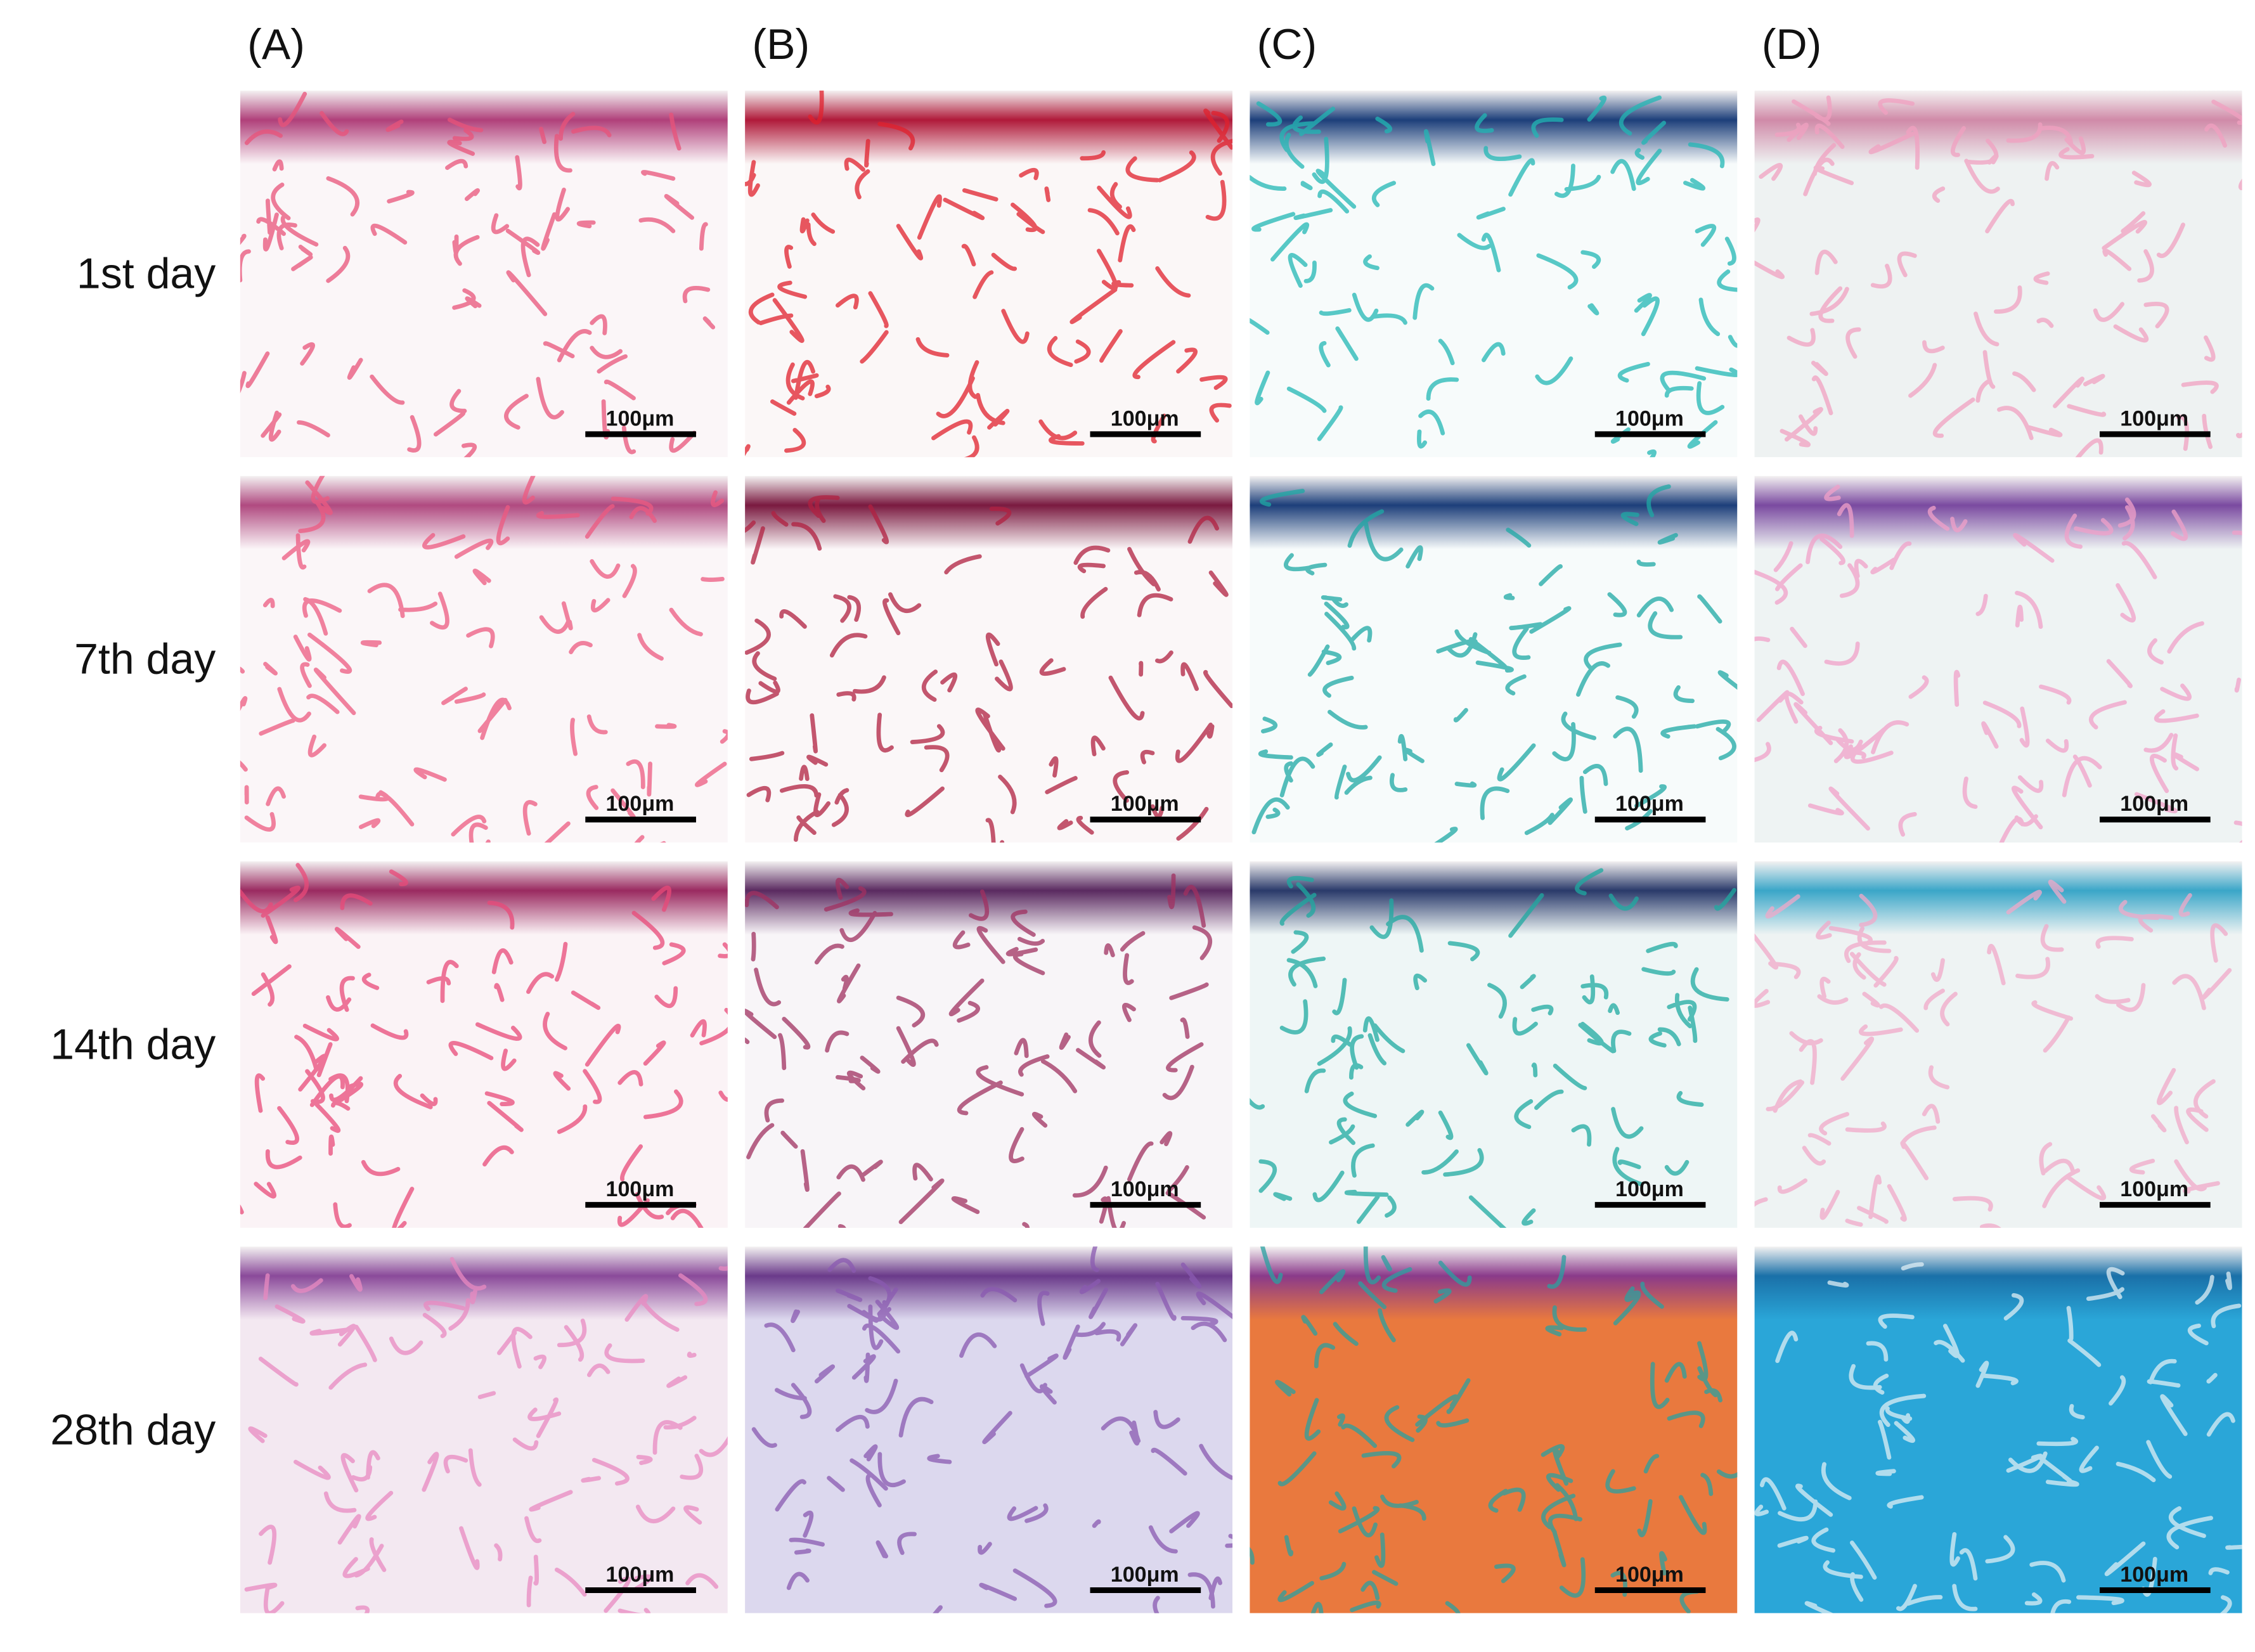 Image resolution: width=2255 pixels, height=1652 pixels. I want to click on column-label: (A), so click(276, 44).